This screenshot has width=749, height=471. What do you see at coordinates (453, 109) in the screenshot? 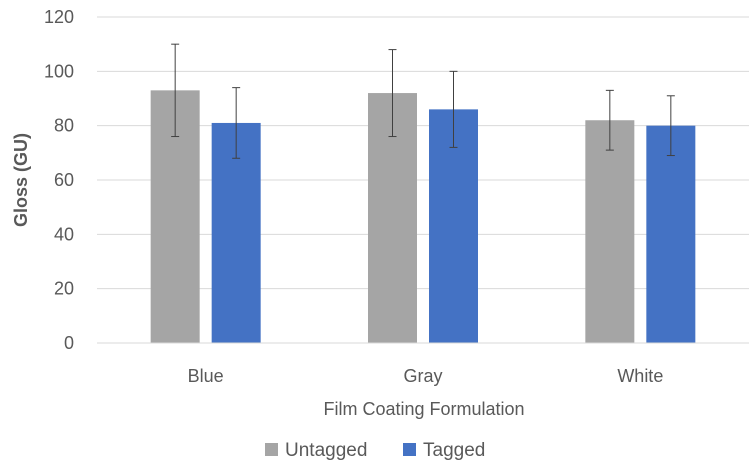
I see `error-bar-tagged-gray` at bounding box center [453, 109].